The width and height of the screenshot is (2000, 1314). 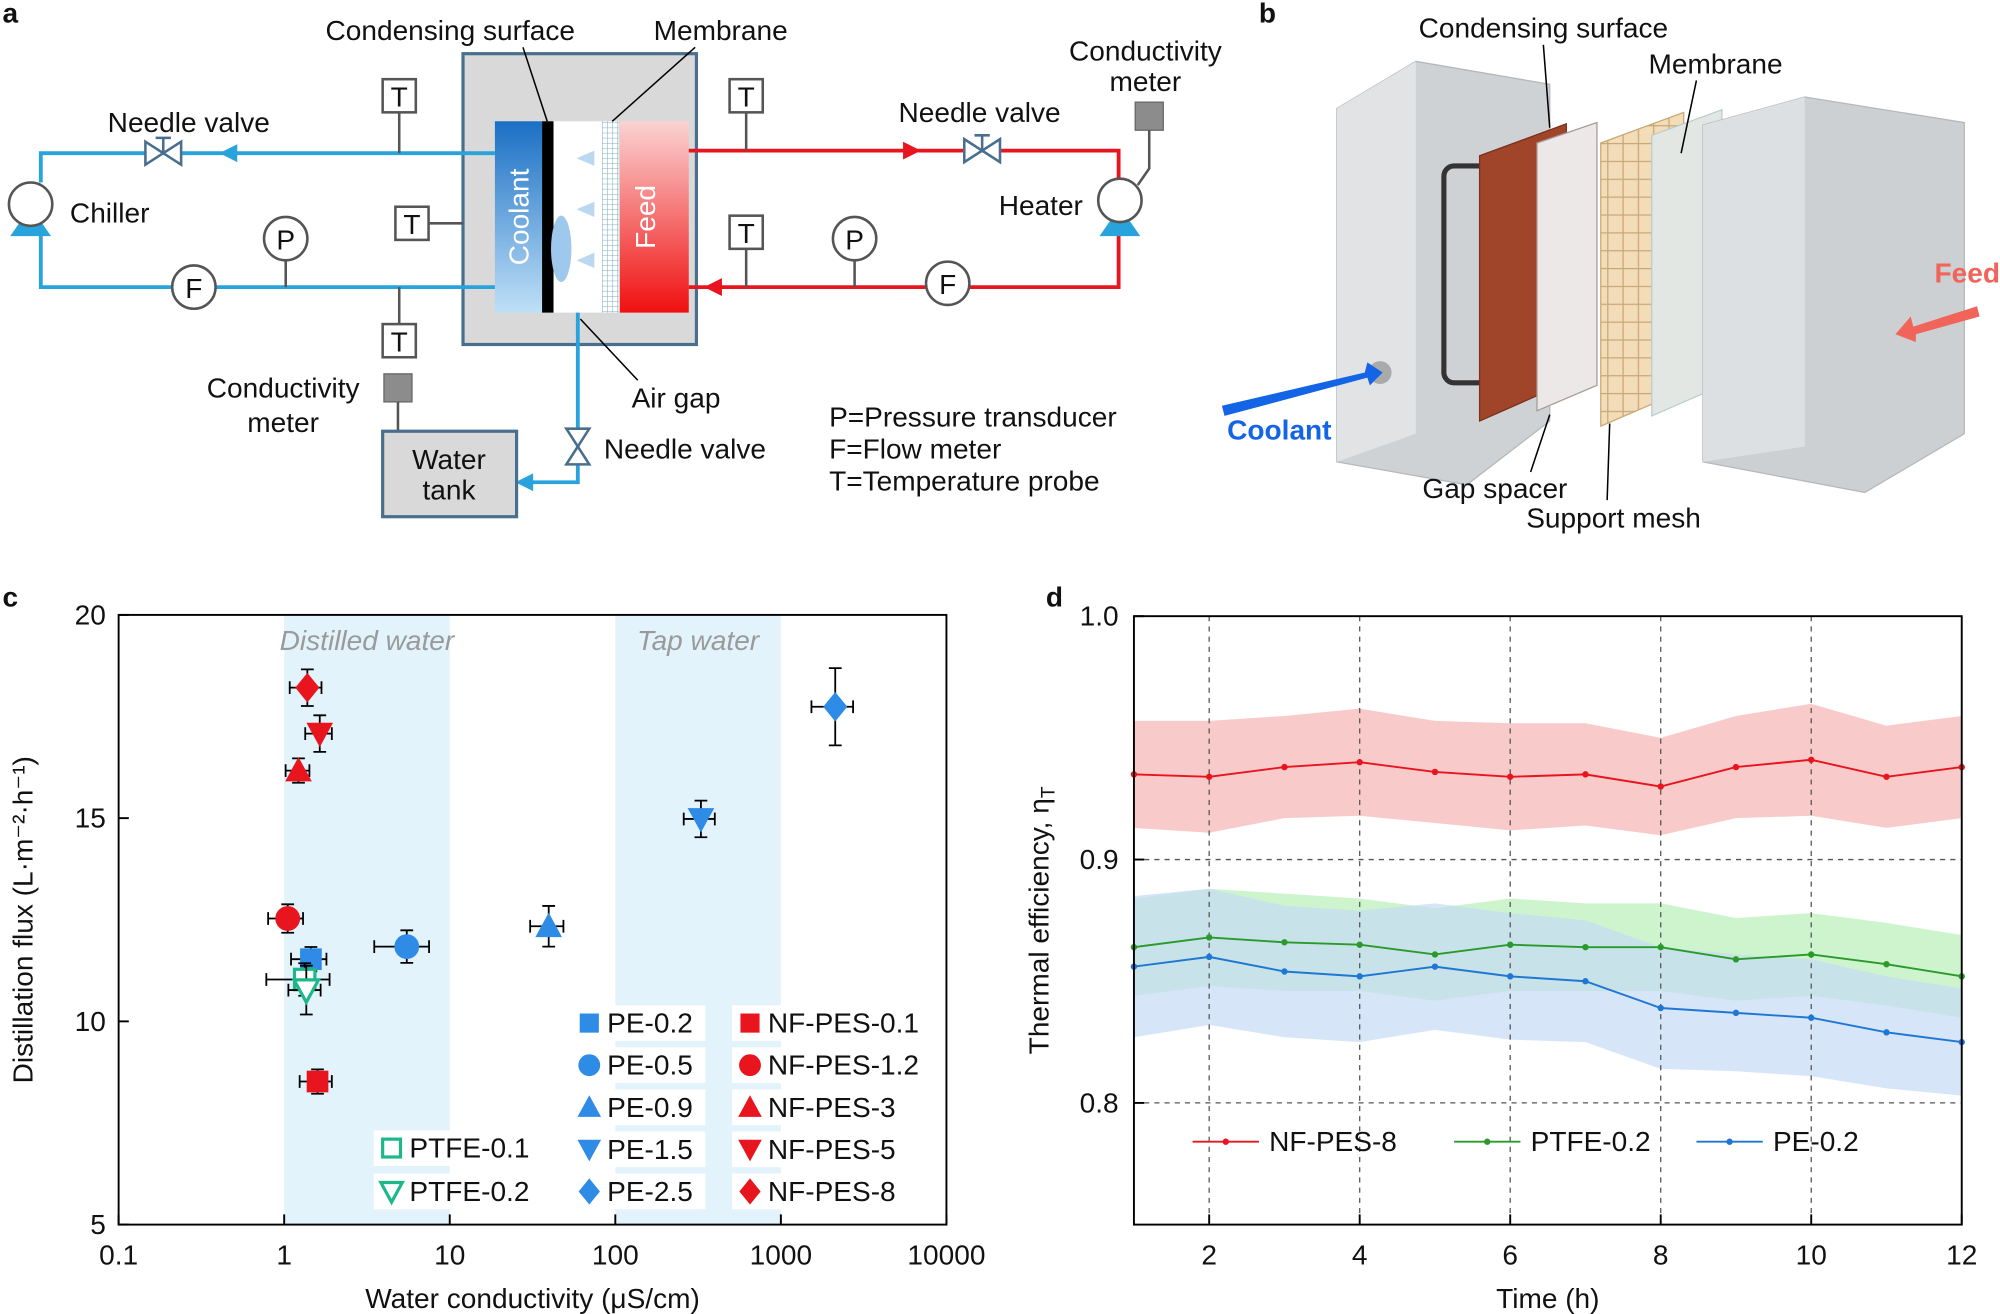 I want to click on legend-label: NF-PES-5, so click(x=832, y=1149).